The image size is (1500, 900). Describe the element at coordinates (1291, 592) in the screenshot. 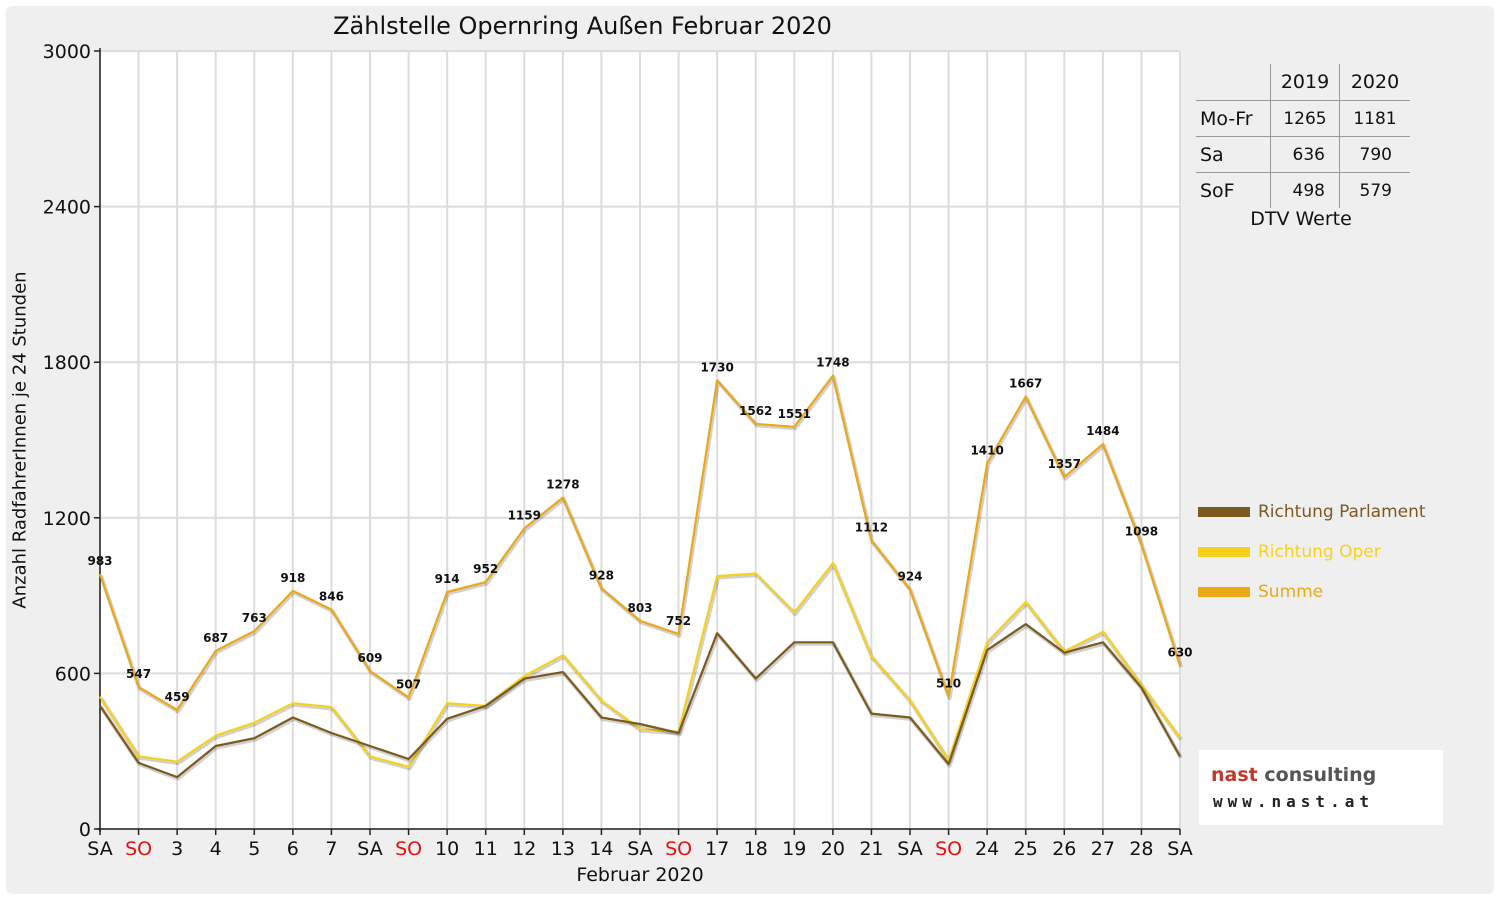

I see `legend-label: Summe` at that location.